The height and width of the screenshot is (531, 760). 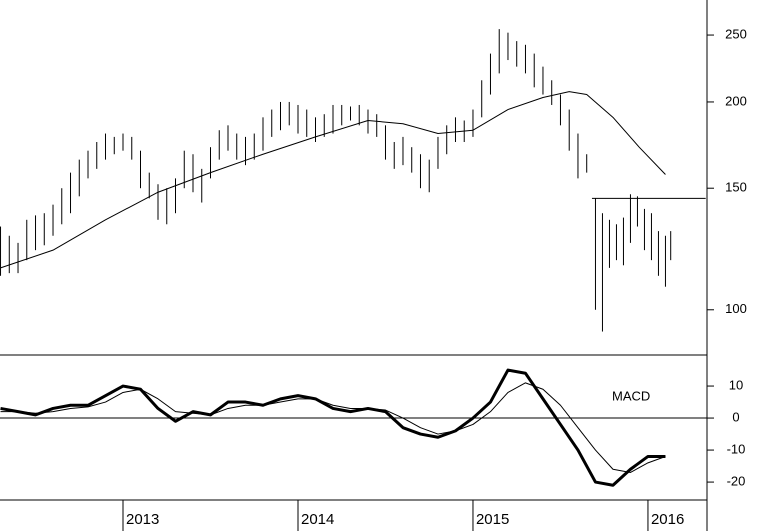 What do you see at coordinates (736, 308) in the screenshot?
I see `y-tick-label: 100` at bounding box center [736, 308].